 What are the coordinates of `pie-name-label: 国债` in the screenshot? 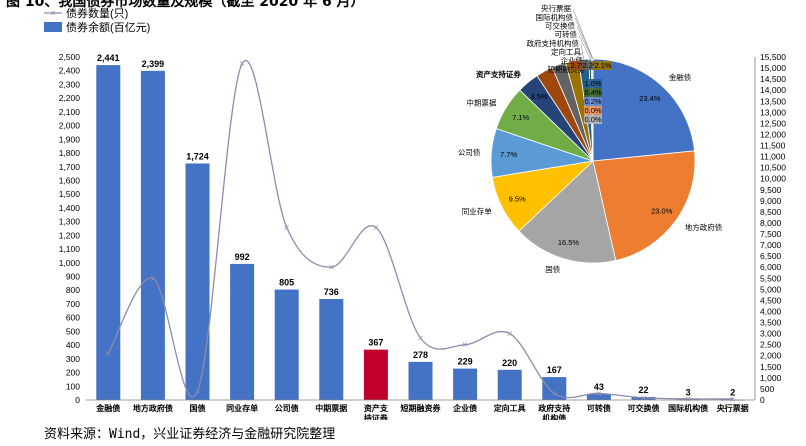 It's located at (552, 269).